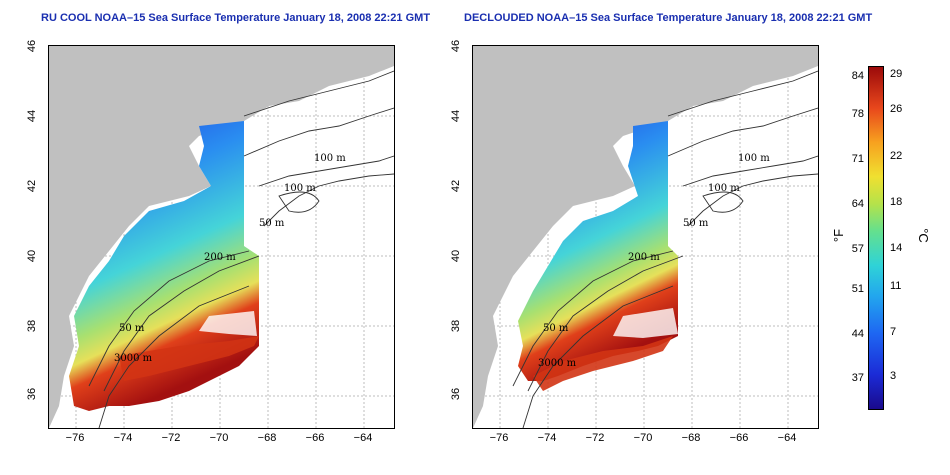 The height and width of the screenshot is (475, 950). I want to click on colorbar-c-tick: 29, so click(896, 74).